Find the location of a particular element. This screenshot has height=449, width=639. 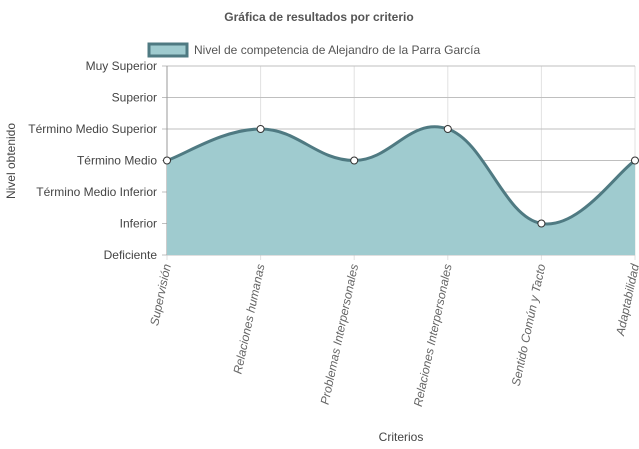

x-tick-label: Sentido Común y Tacto is located at coordinates (529, 324).